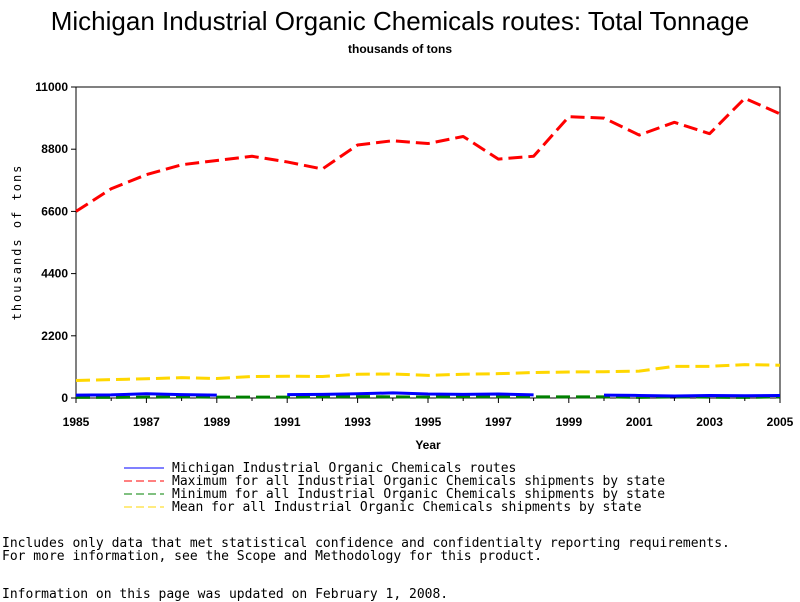 This screenshot has height=602, width=800. I want to click on y-tick-label: 11000, so click(51, 87).